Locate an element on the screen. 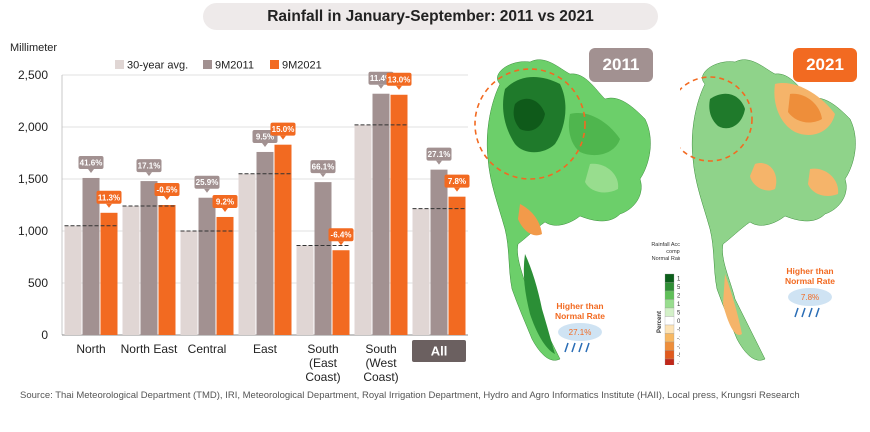 This screenshot has height=432, width=870. map-2021-note-line1: Higher than is located at coordinates (809, 271).